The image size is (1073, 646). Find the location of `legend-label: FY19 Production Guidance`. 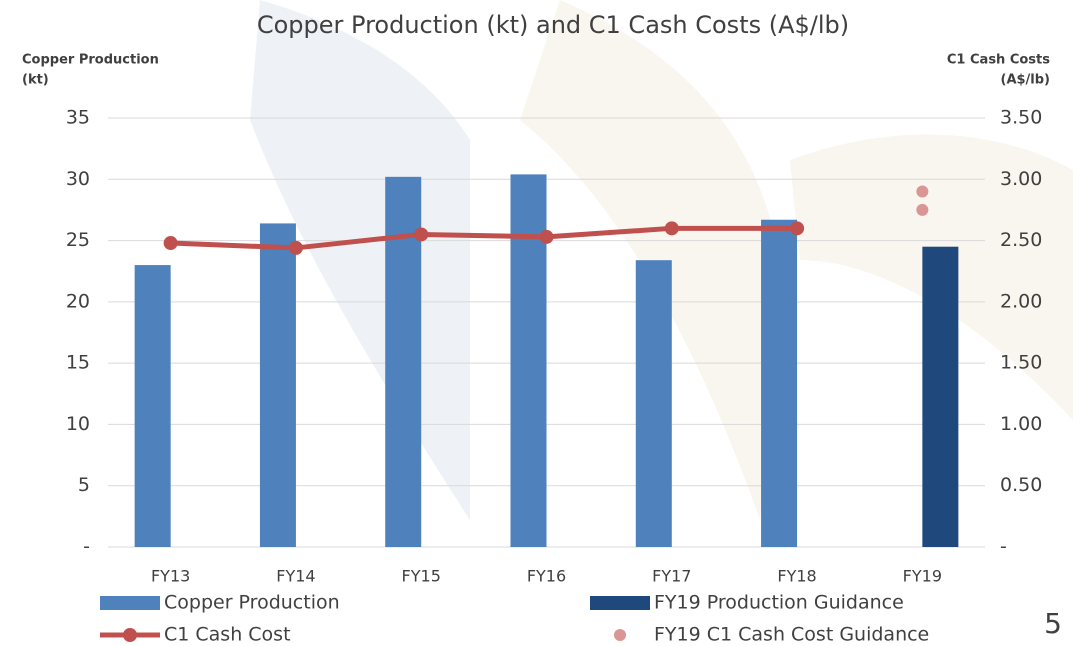

legend-label: FY19 Production Guidance is located at coordinates (779, 603).